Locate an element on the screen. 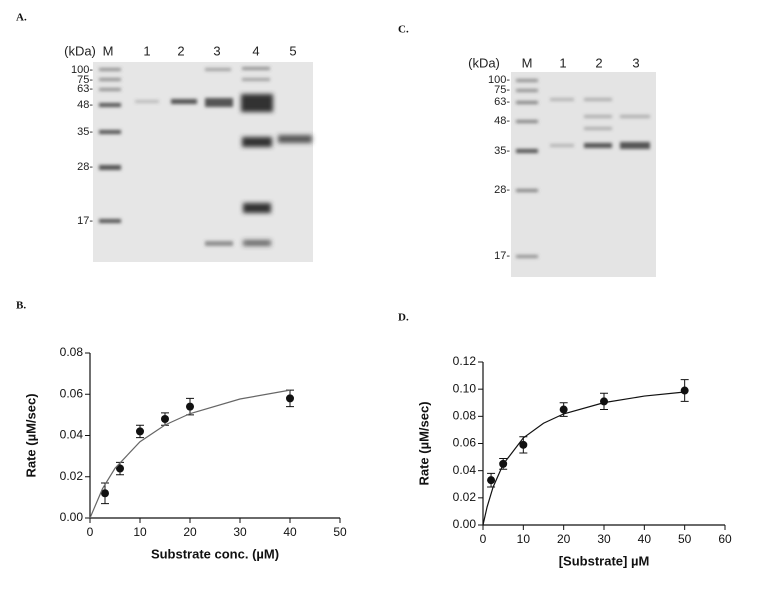 This screenshot has height=600, width=771. panel-label: A. is located at coordinates (21, 18).